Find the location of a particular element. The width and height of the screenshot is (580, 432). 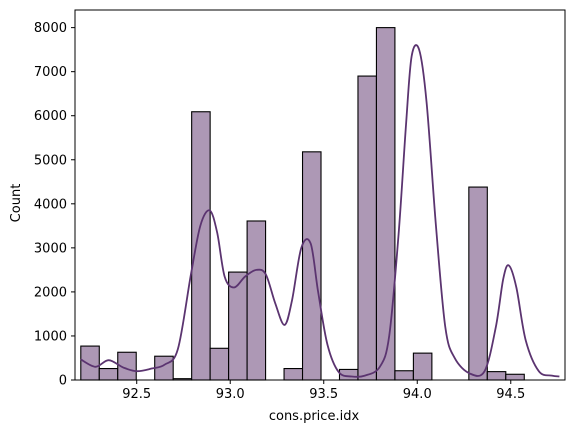

y-tick-label: 7000 is located at coordinates (50, 72).